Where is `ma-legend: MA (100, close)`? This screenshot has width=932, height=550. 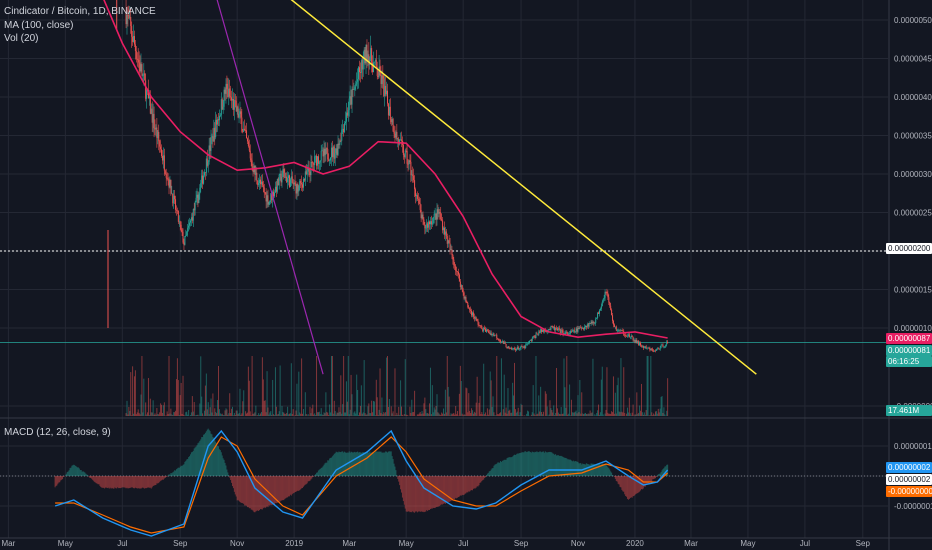
ma-legend: MA (100, close) is located at coordinates (39, 25).